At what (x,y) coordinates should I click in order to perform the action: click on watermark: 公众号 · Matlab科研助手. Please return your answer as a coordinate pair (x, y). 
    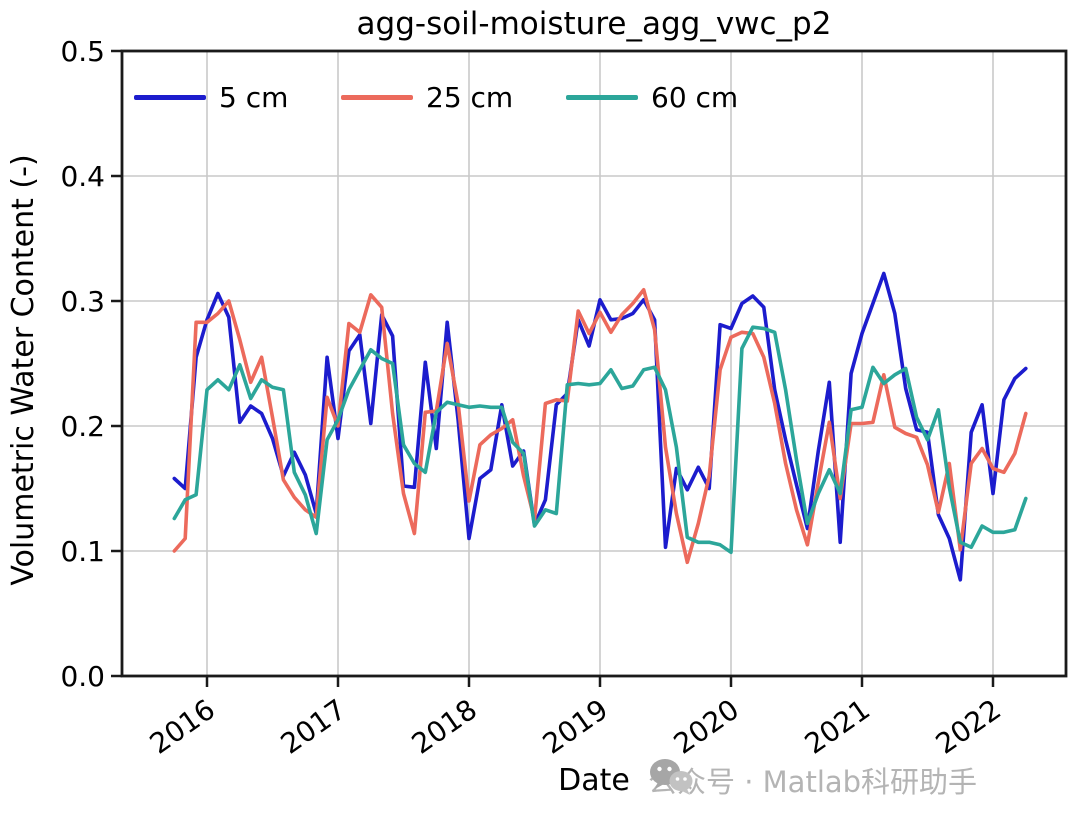
    Looking at the image, I should click on (812, 780).